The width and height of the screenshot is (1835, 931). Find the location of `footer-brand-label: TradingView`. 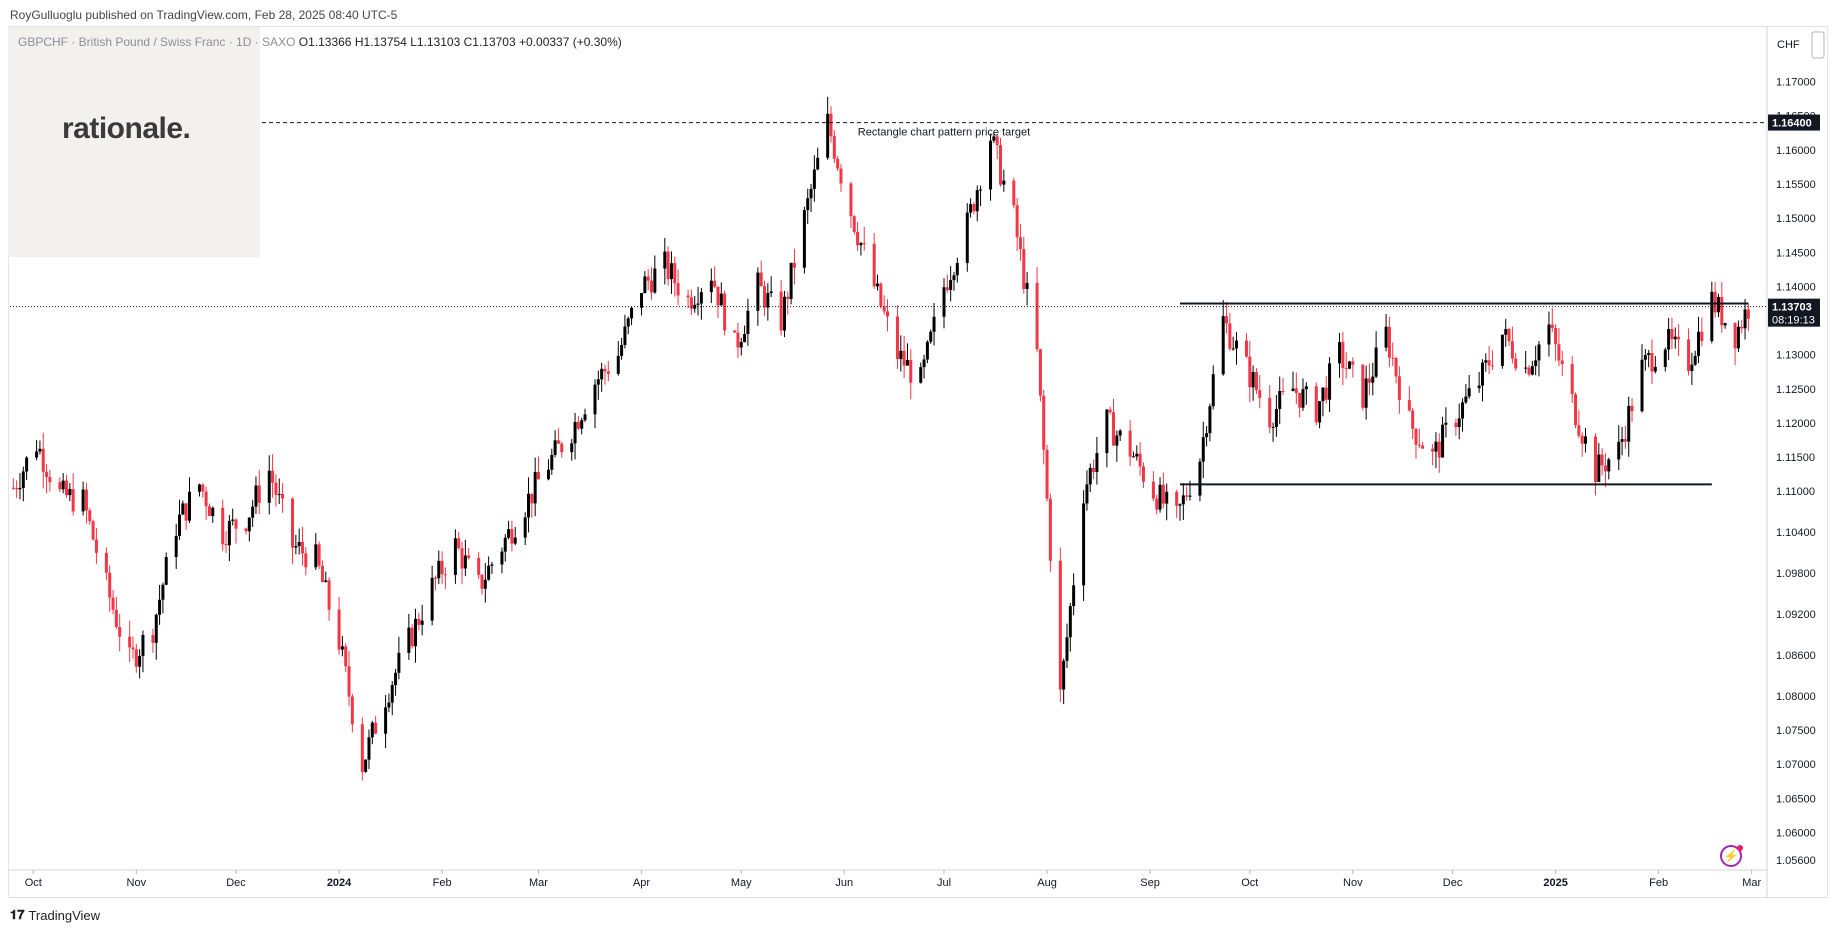

footer-brand-label: TradingView is located at coordinates (64, 915).